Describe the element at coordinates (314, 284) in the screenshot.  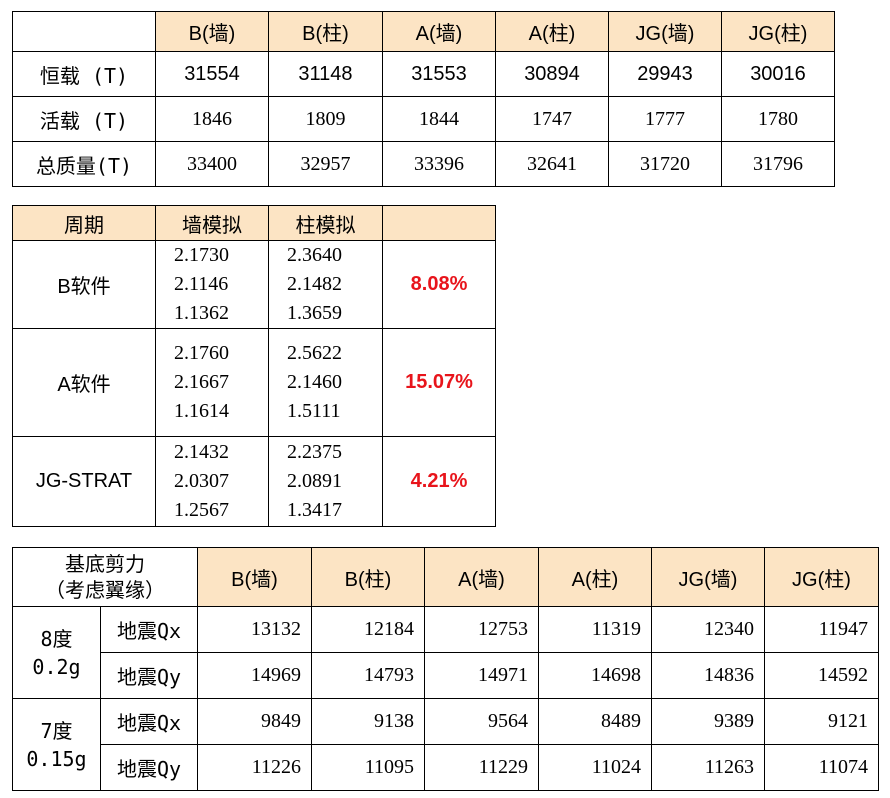
I see `table-cell: 2.1482` at that location.